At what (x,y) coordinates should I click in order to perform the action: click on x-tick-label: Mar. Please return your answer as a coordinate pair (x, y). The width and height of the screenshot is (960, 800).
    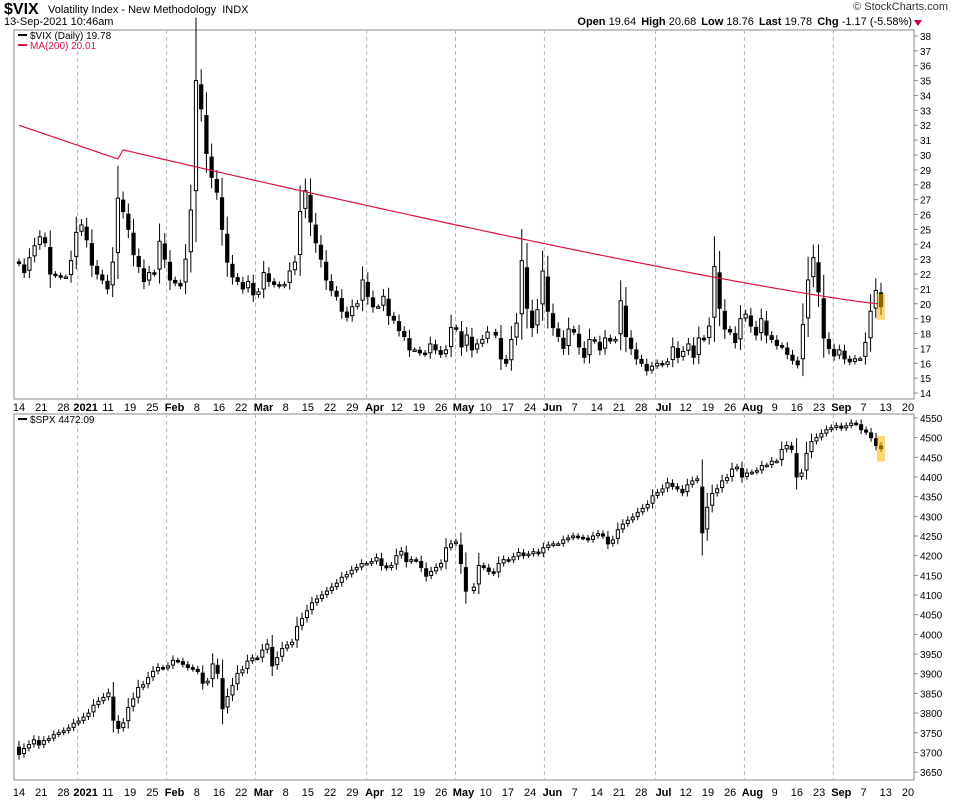
    Looking at the image, I should click on (264, 408).